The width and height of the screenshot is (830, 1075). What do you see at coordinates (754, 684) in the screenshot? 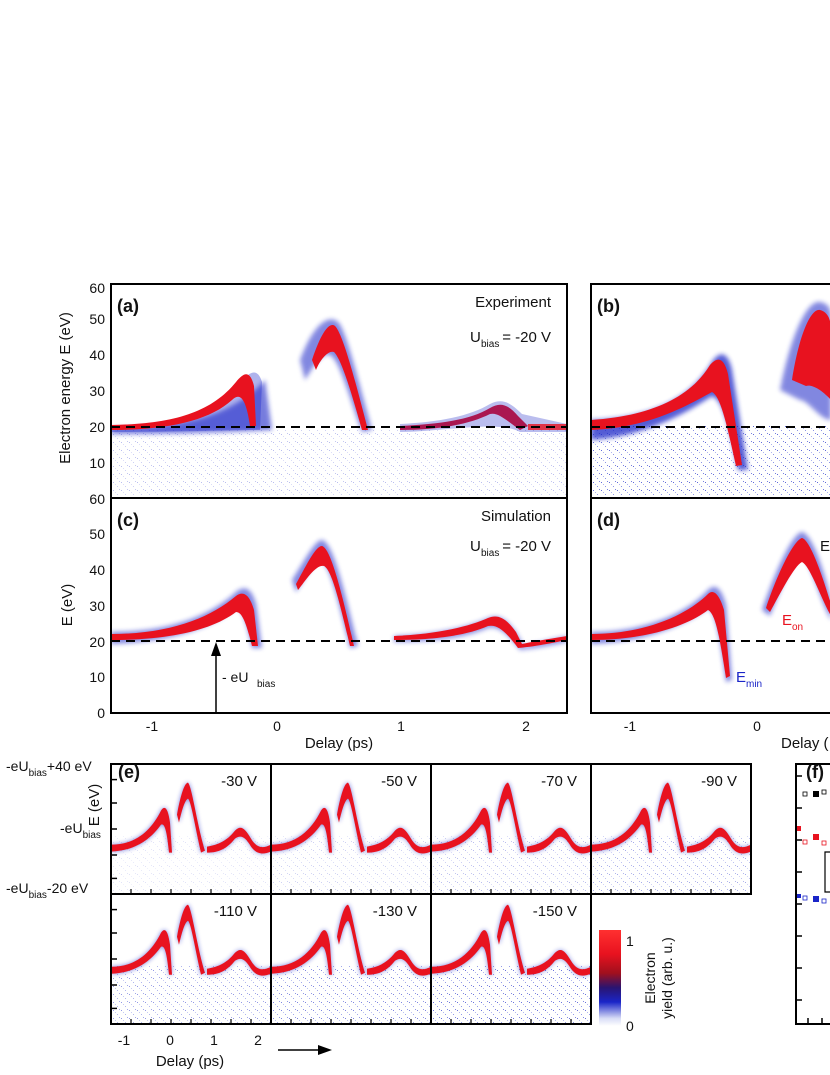
I see `panel-d-annotation-emin-sub: min` at bounding box center [754, 684].